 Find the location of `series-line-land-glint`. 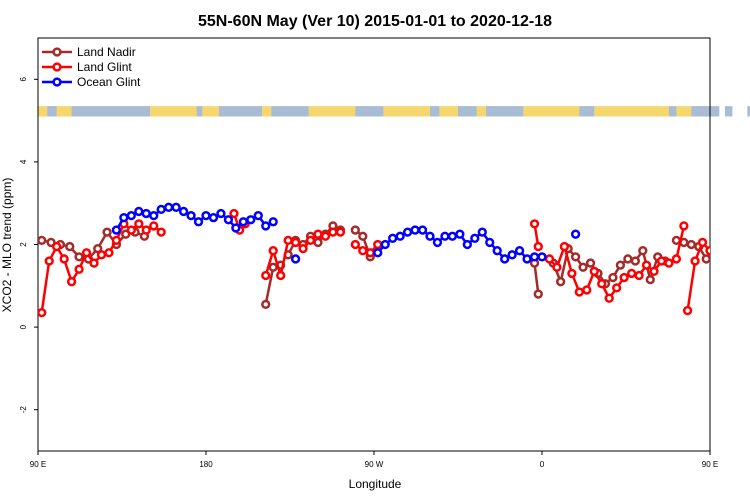

series-line-land-glint is located at coordinates (698, 275).